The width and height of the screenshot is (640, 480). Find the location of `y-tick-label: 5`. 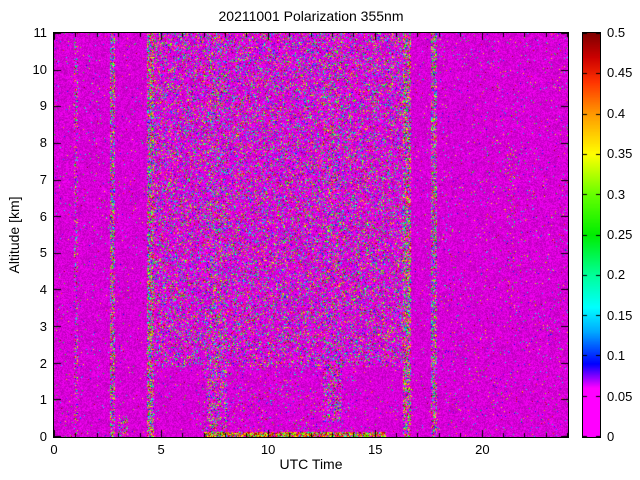

y-tick-label: 5 is located at coordinates (43, 253).